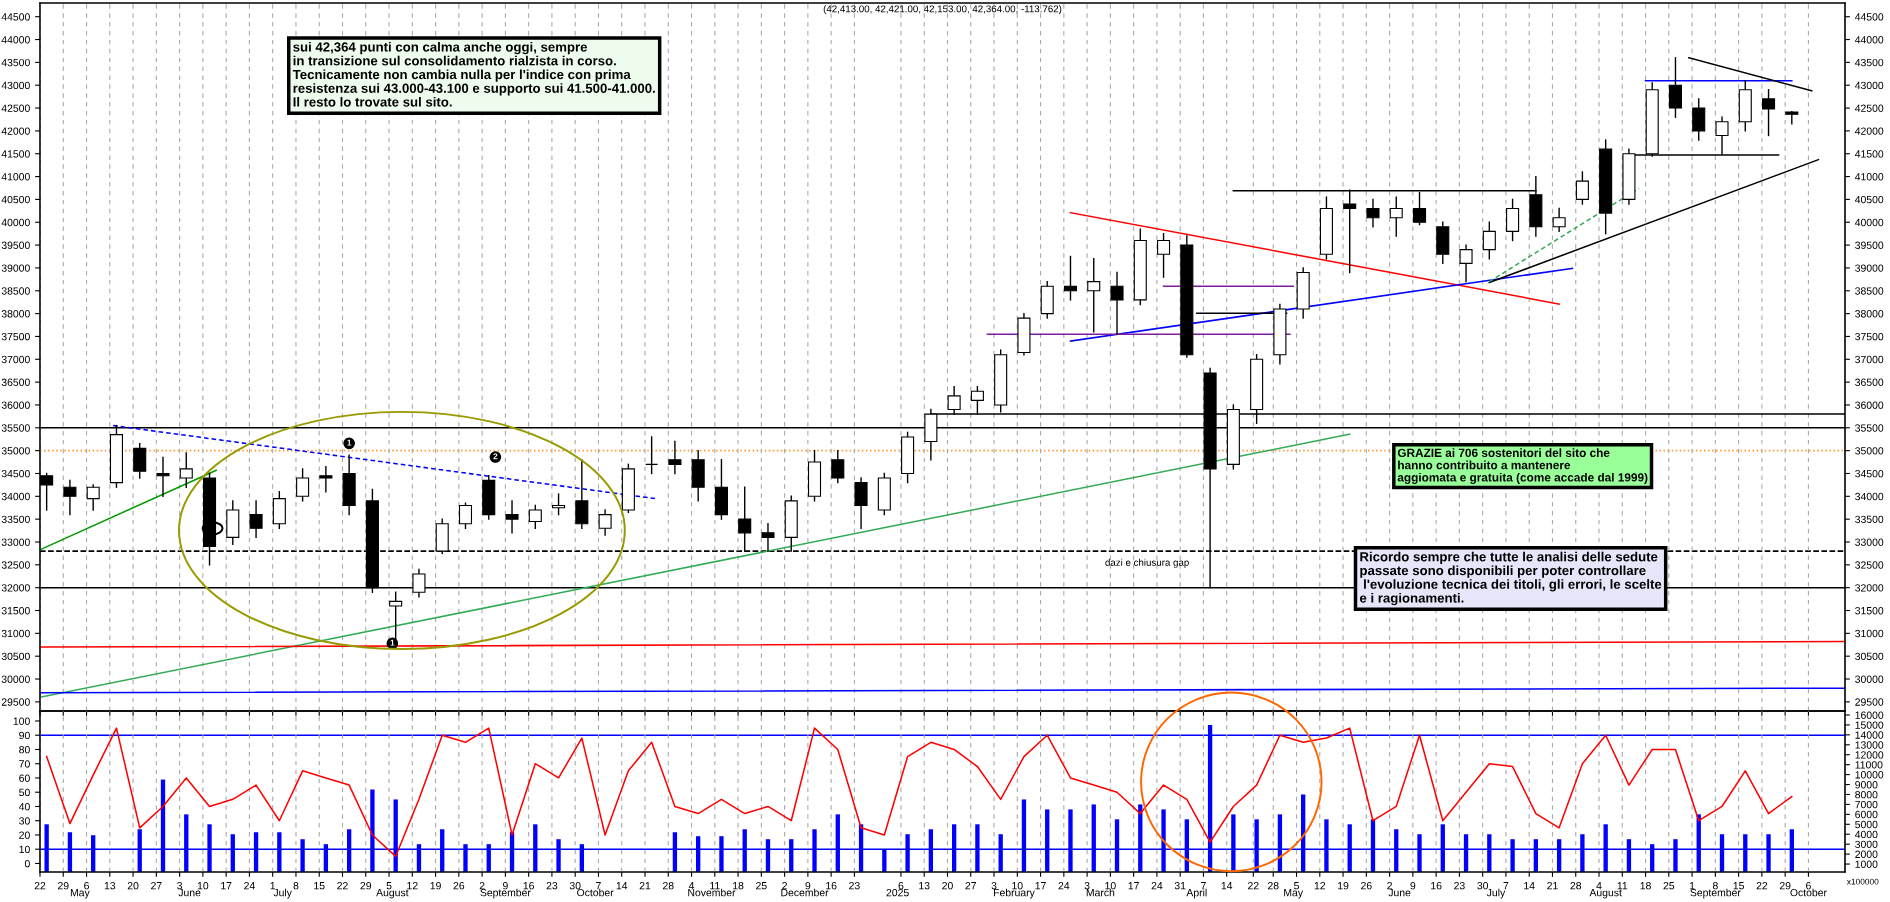  Describe the element at coordinates (189, 893) in the screenshot. I see `x2-tick-label: June` at that location.